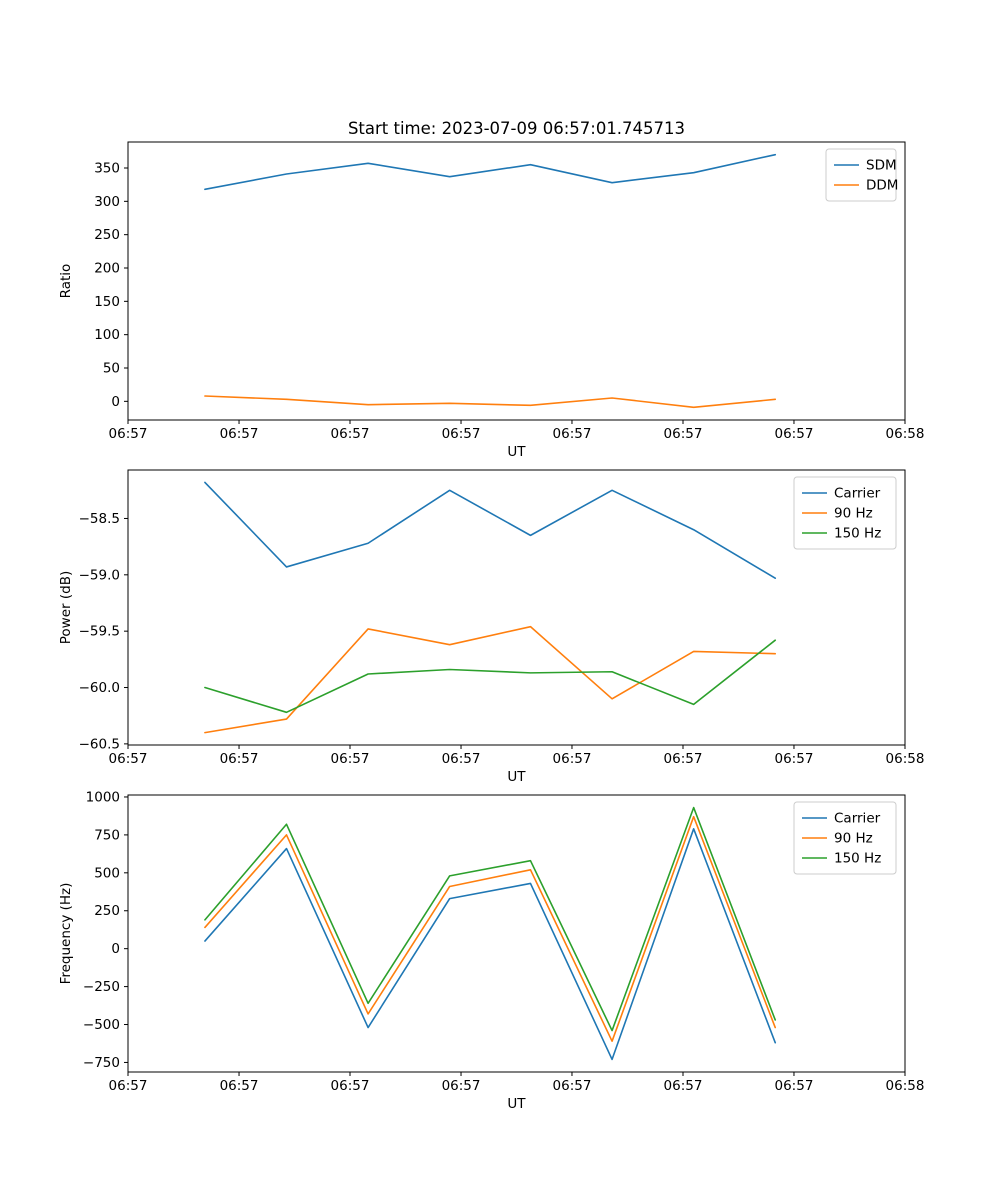  I want to click on y-tick-label: −250, so click(101, 987).